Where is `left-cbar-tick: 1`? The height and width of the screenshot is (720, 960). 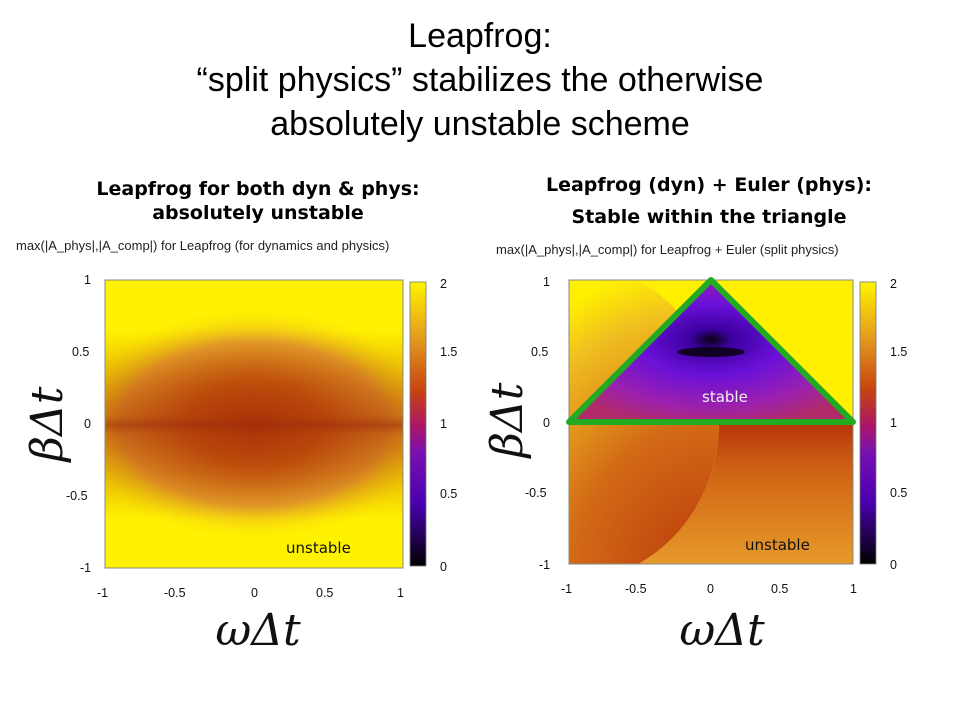 left-cbar-tick: 1 is located at coordinates (443, 424).